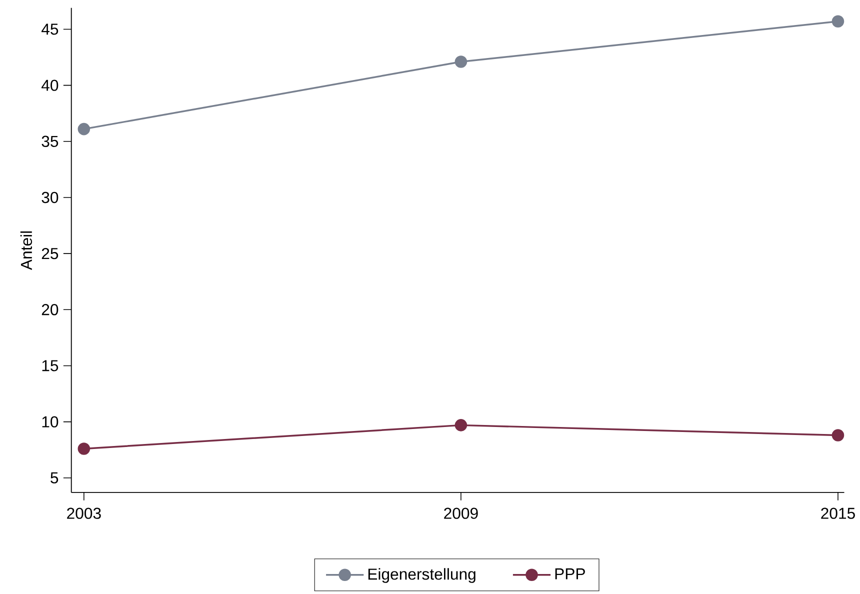  Describe the element at coordinates (50, 86) in the screenshot. I see `y-tick-label: 40` at that location.